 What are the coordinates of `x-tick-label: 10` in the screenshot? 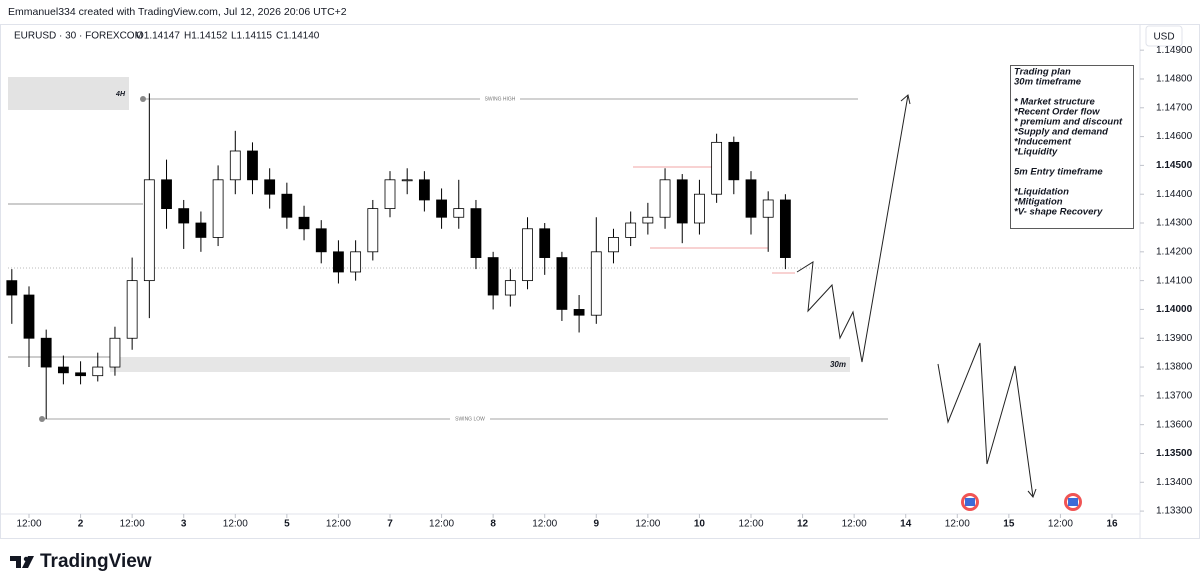 It's located at (700, 524).